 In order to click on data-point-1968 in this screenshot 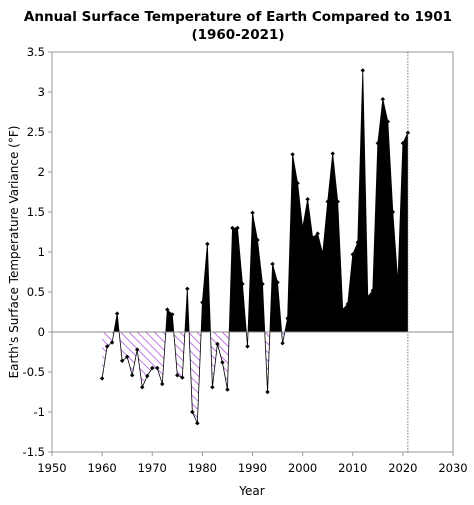, I will do `click(142, 387)`.